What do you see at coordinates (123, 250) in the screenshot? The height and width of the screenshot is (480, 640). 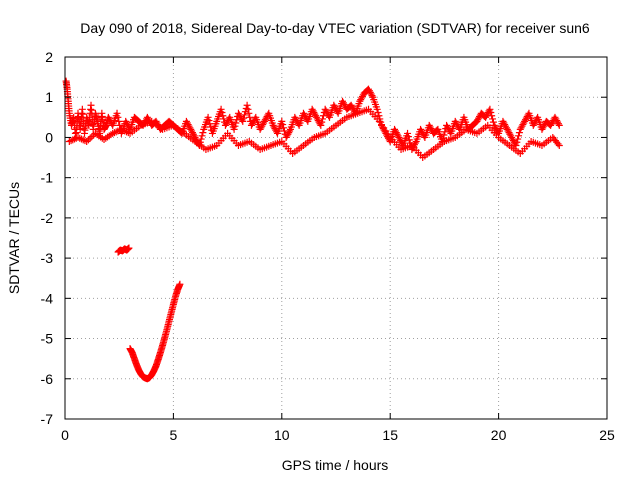 I see `series-outlier-segment` at bounding box center [123, 250].